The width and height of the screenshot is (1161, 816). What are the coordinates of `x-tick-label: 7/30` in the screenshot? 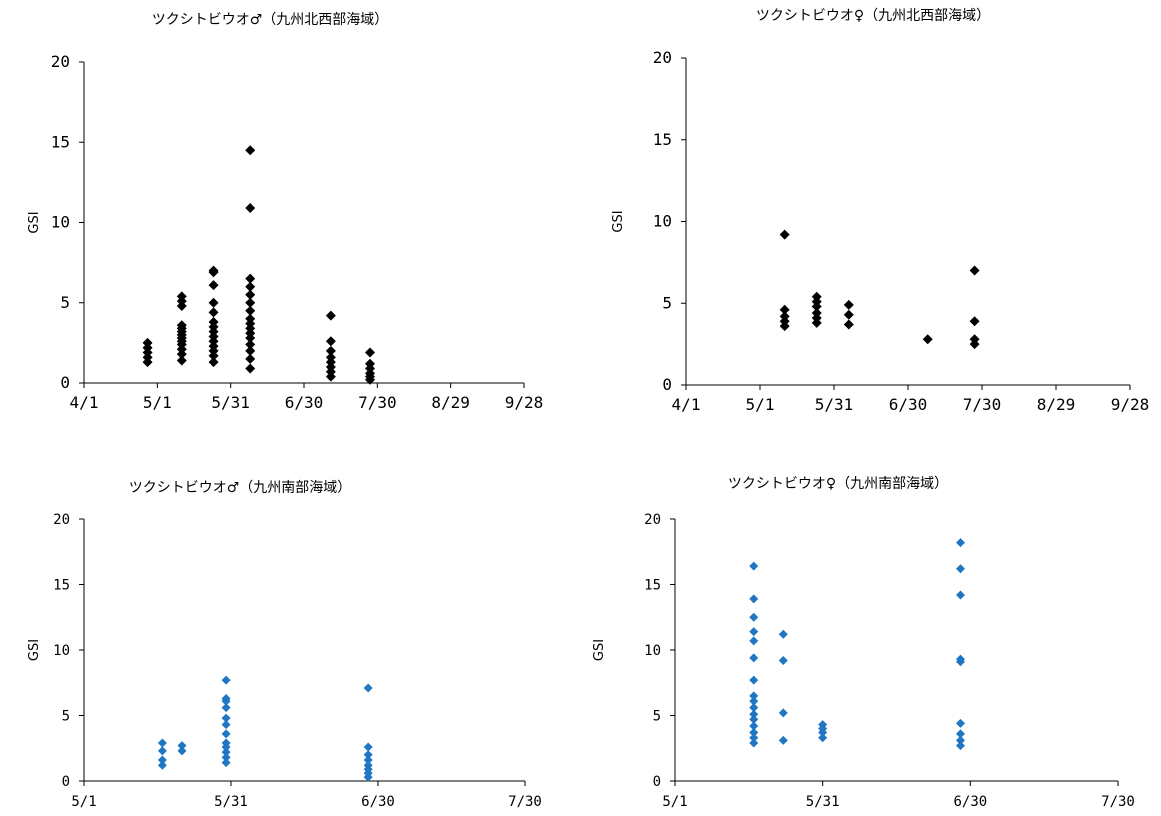 It's located at (377, 402).